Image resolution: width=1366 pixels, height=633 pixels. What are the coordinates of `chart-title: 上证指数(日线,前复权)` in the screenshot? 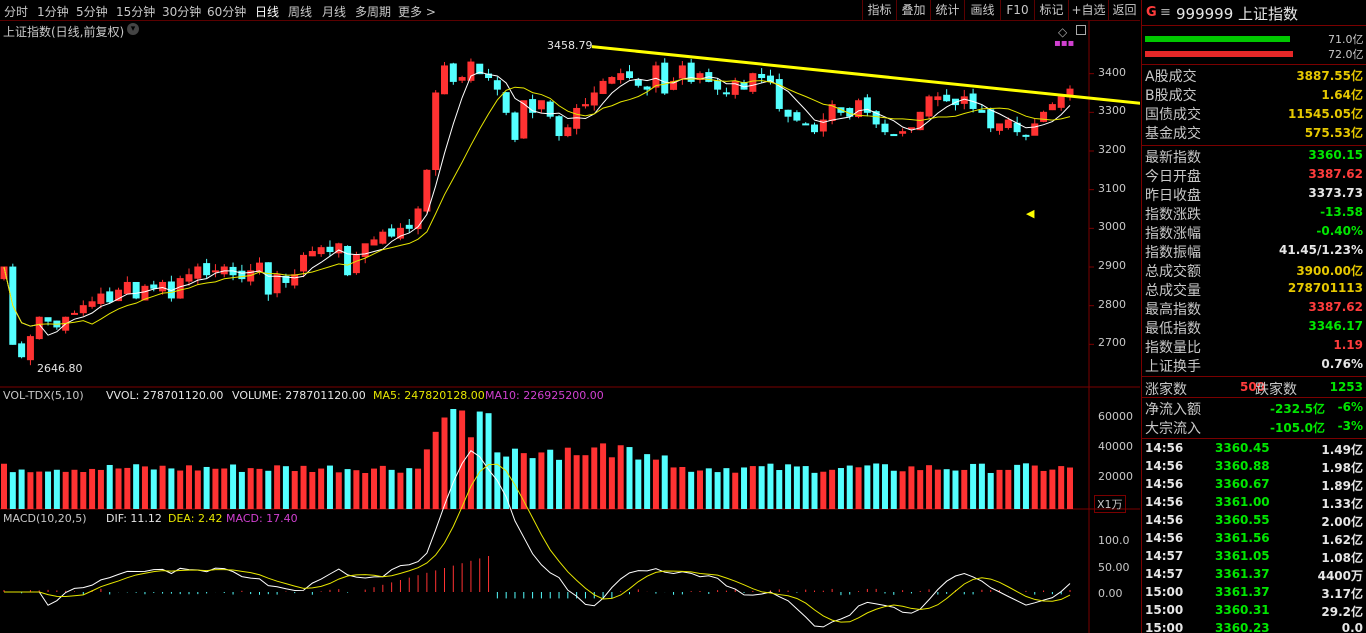 It's located at (64, 32).